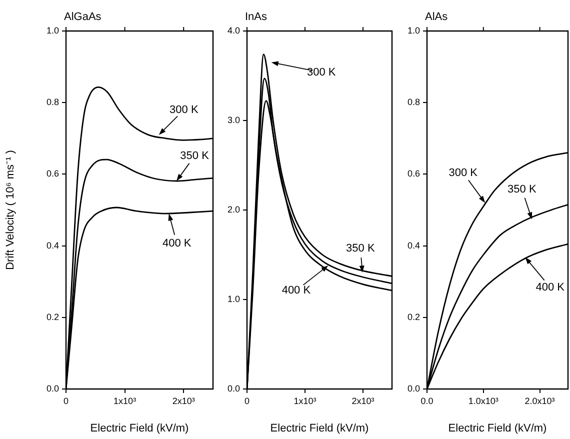  Describe the element at coordinates (427, 401) in the screenshot. I see `x-tick-label: 0.0` at that location.